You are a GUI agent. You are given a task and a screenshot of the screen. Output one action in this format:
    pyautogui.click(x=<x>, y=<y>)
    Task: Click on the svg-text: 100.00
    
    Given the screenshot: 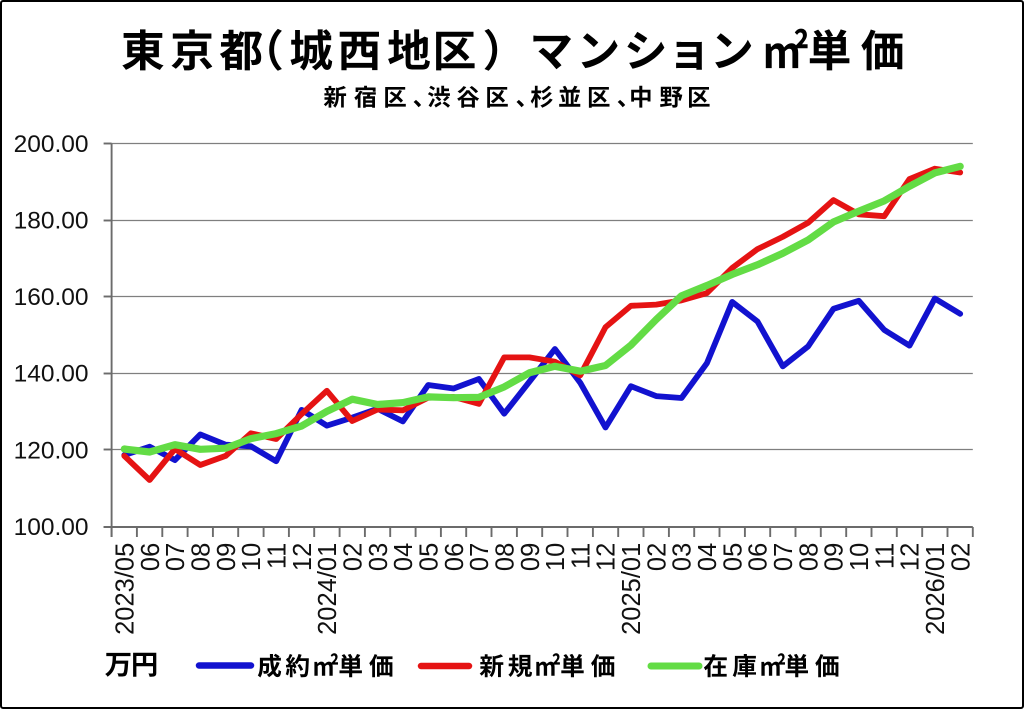 What is the action you would take?
    pyautogui.click(x=51, y=527)
    